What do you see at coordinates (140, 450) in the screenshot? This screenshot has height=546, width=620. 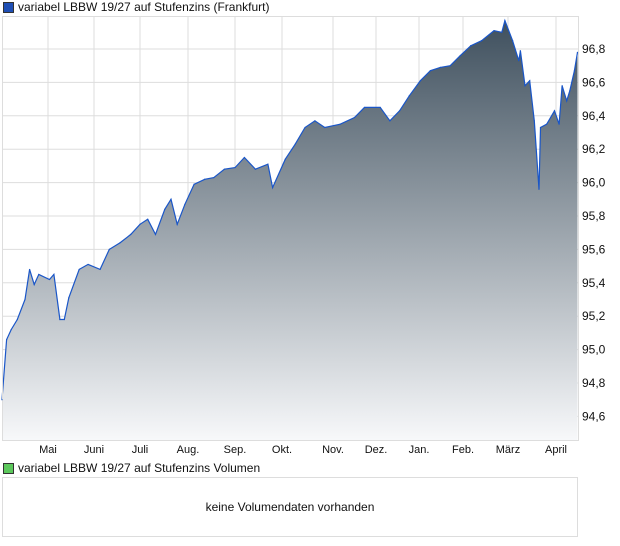 I see `x-tick-label: Juli` at bounding box center [140, 450].